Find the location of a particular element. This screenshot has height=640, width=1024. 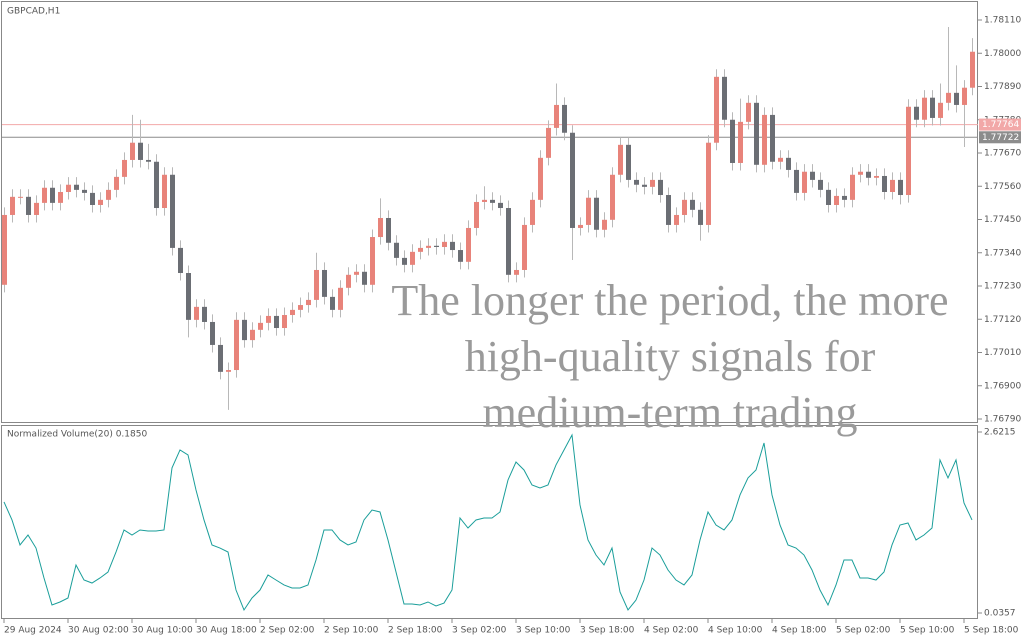

x-tick-label: 4 Sep 02:00 is located at coordinates (671, 631).